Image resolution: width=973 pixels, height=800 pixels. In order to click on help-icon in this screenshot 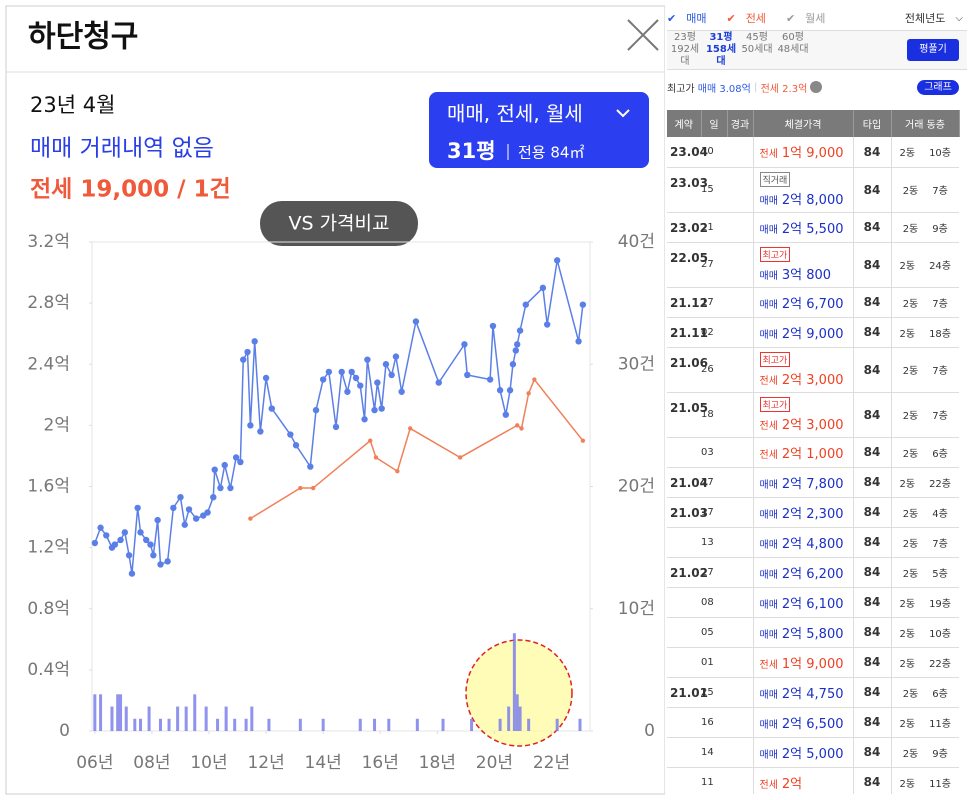, I will do `click(816, 87)`.